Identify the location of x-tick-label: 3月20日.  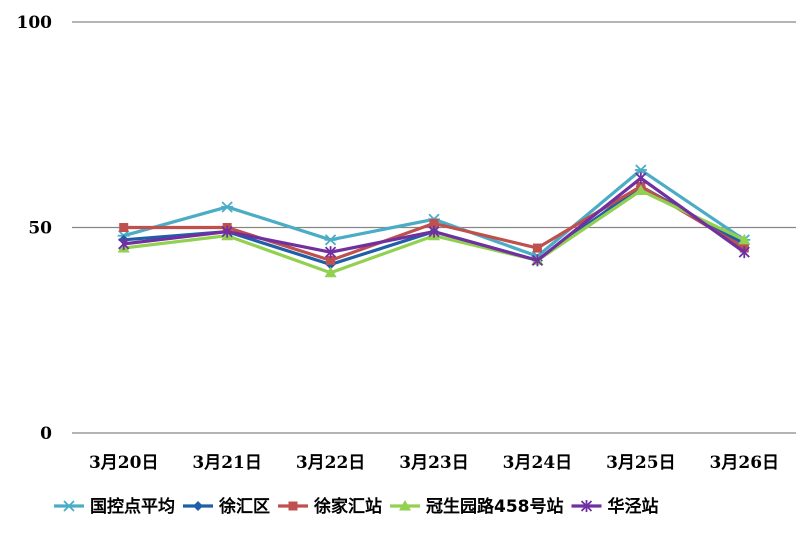
(124, 463).